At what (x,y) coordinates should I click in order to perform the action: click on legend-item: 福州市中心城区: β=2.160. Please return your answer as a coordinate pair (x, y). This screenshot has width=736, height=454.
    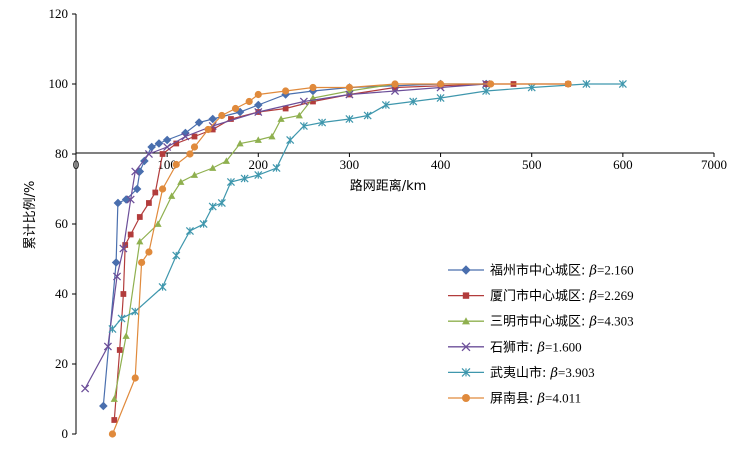
    Looking at the image, I should click on (541, 271).